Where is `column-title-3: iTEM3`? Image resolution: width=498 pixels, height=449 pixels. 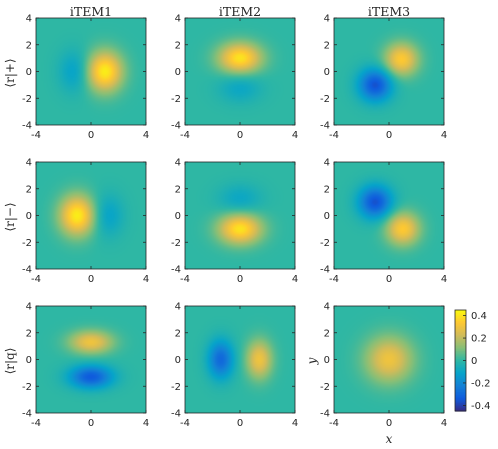
column-title-3: iTEM3 is located at coordinates (389, 11).